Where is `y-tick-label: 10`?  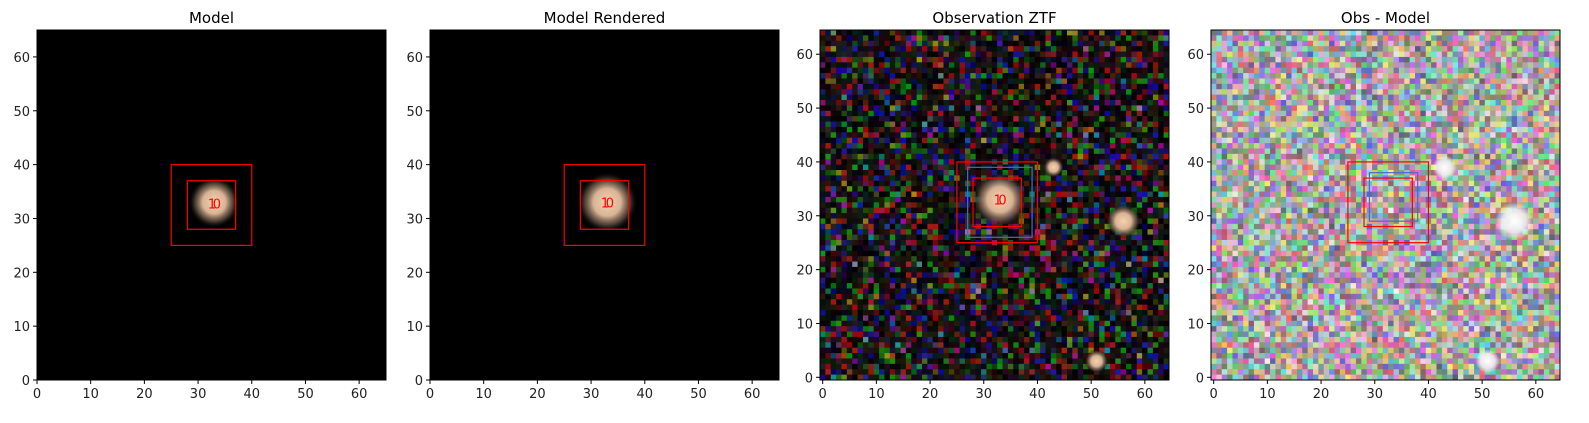
y-tick-label: 10 is located at coordinates (21, 327).